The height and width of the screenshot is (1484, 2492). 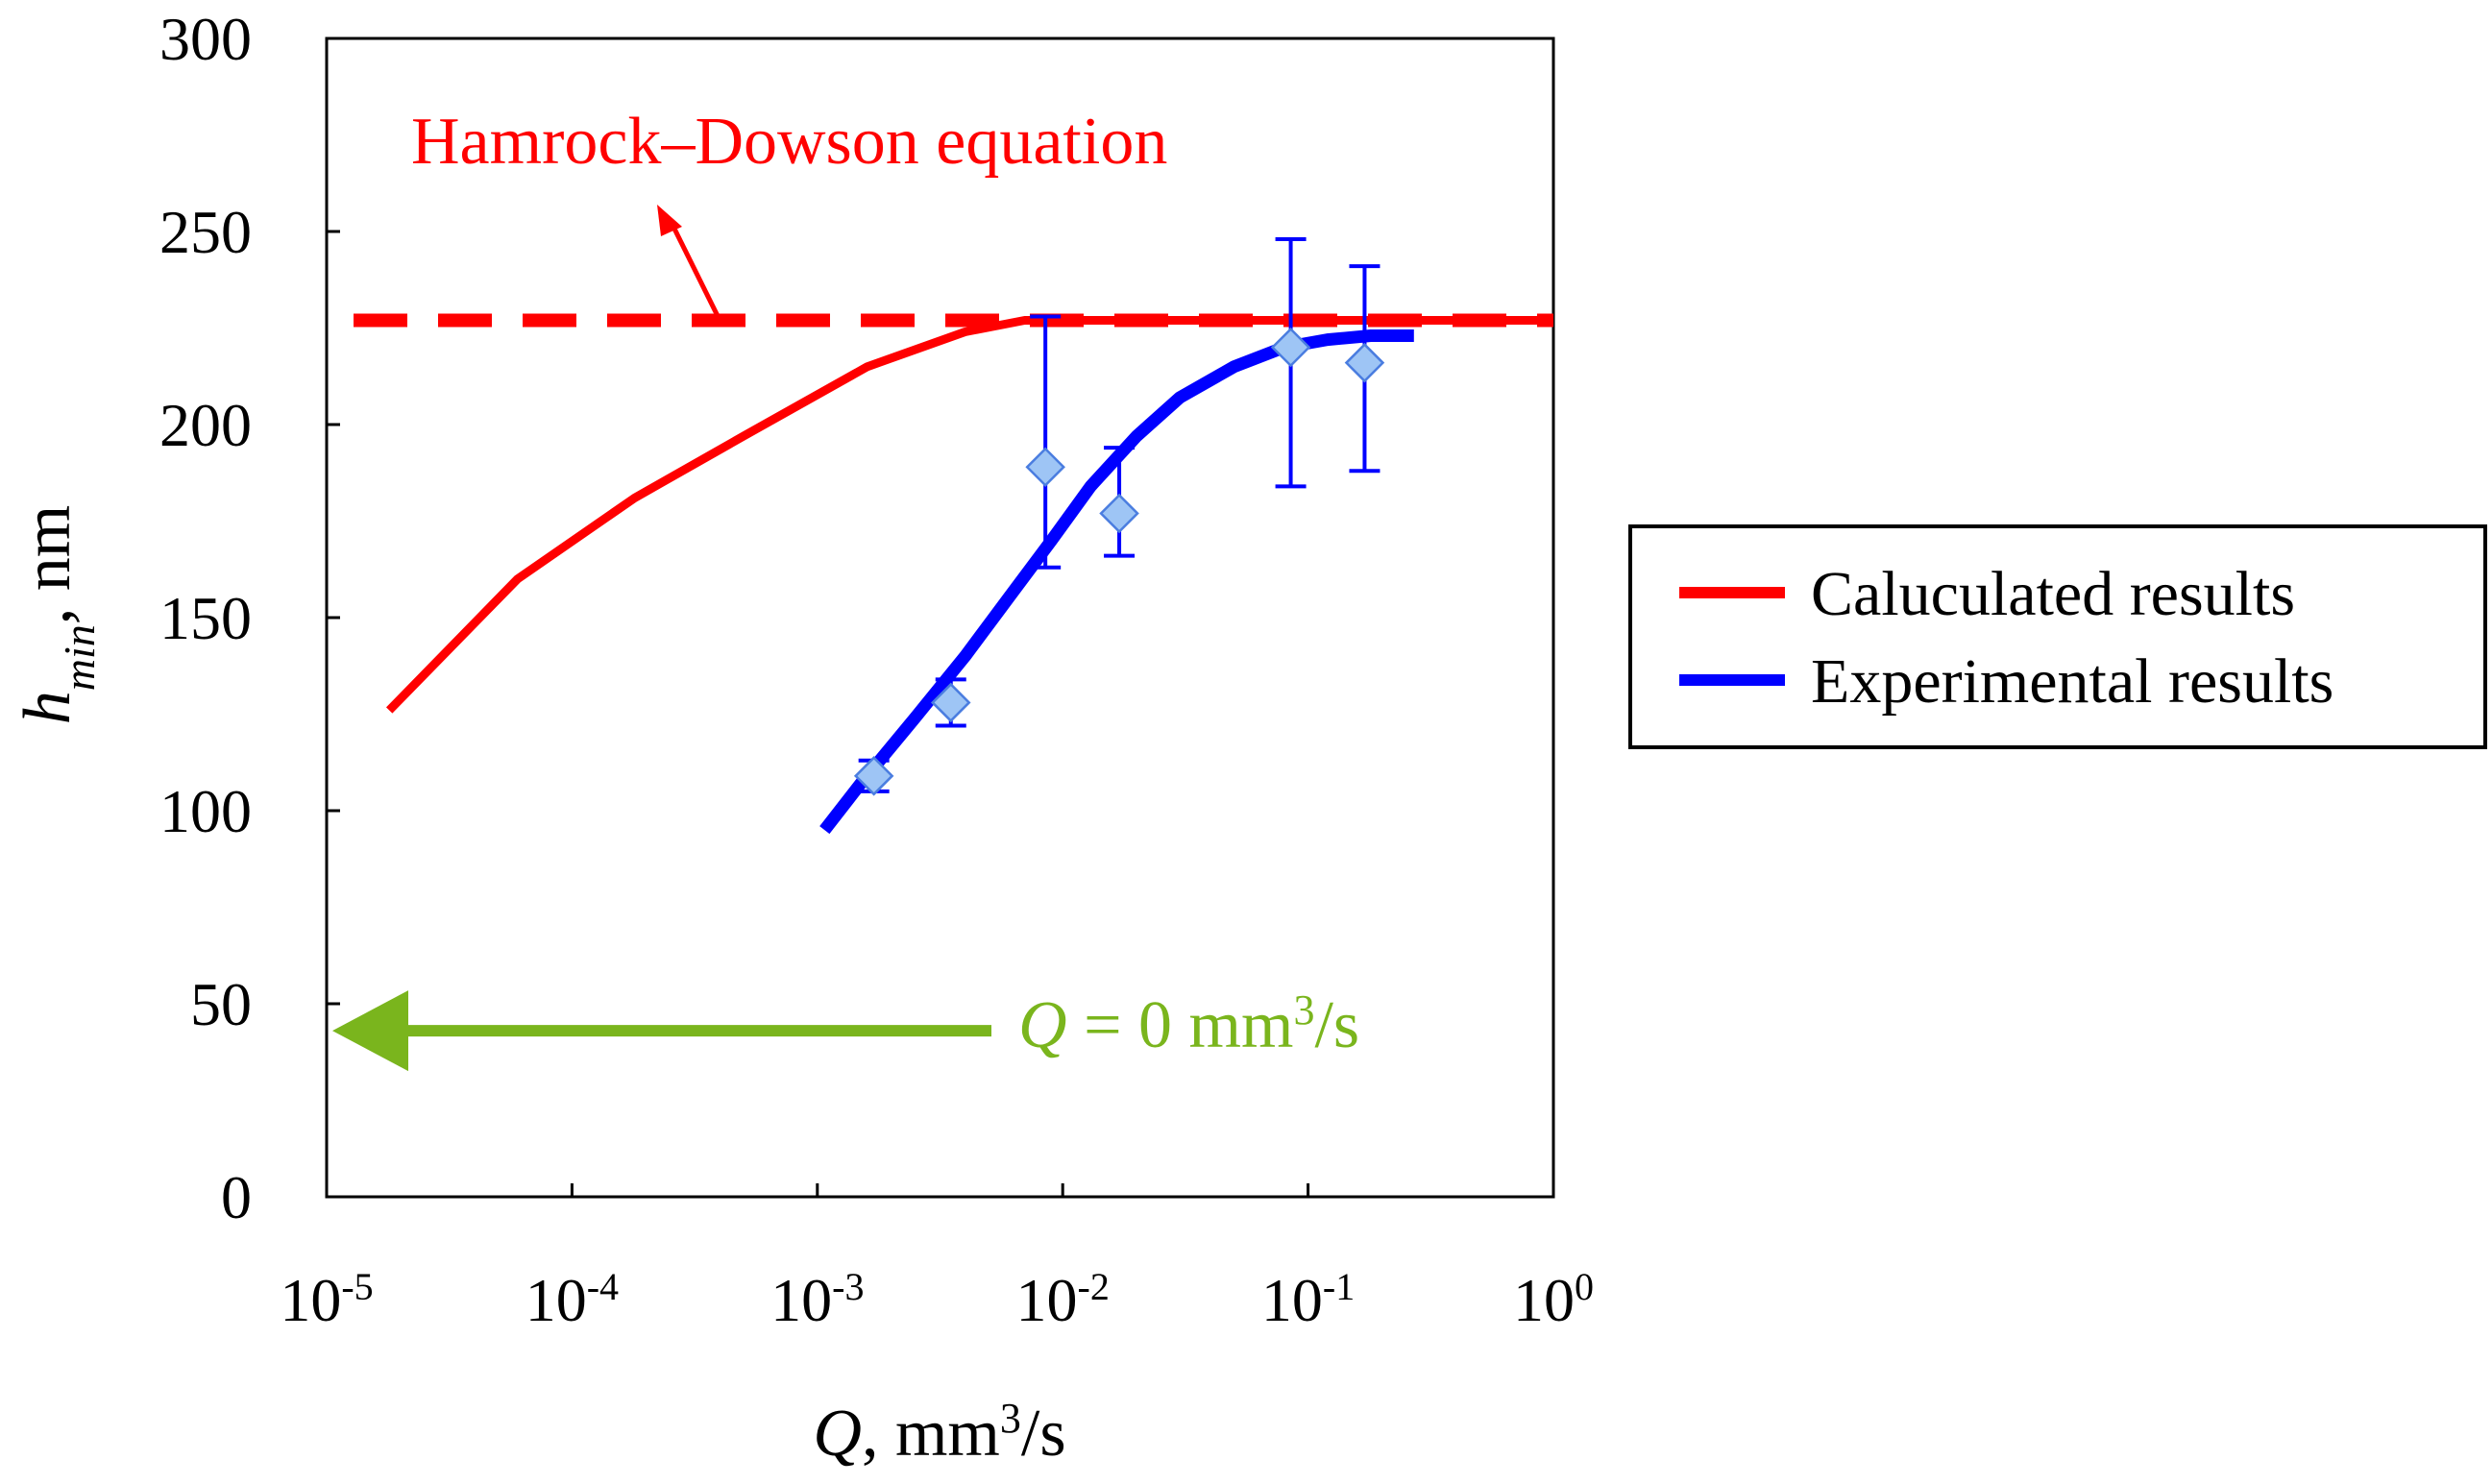 What do you see at coordinates (572, 1300) in the screenshot?
I see `x-tick-label: 10⁻⁴` at bounding box center [572, 1300].